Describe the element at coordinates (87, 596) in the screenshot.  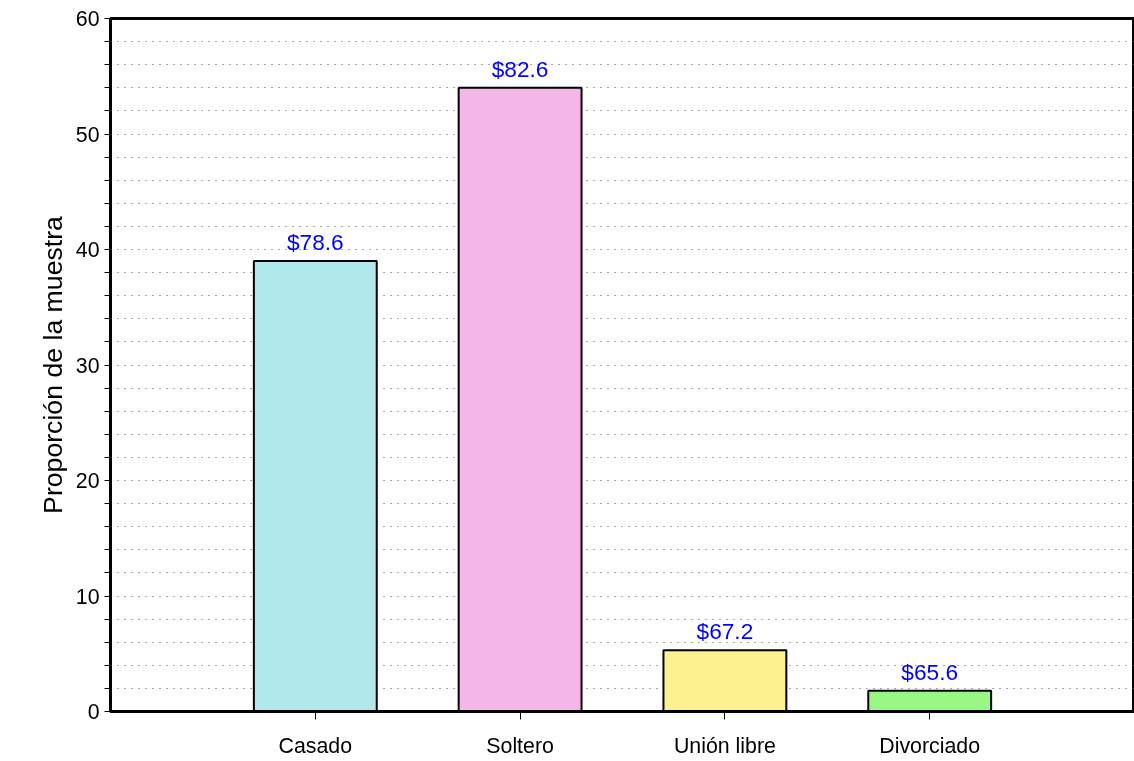
I see `y-tick-label: 10` at that location.